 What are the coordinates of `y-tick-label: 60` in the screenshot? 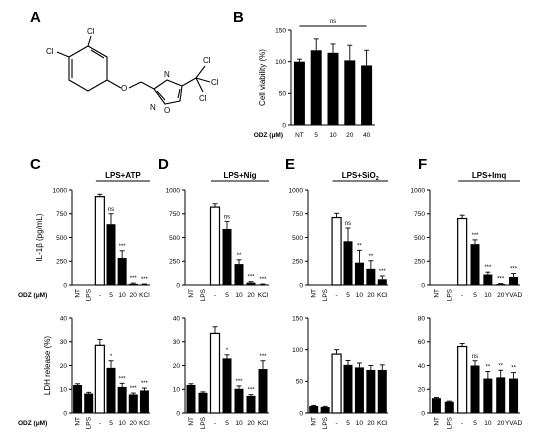 It's located at (422, 342).